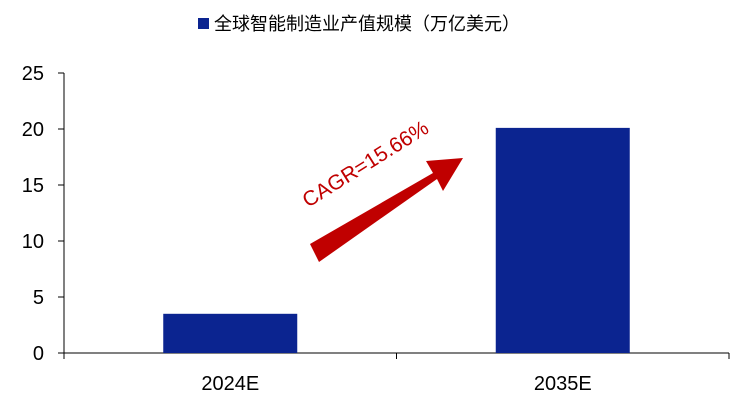 The height and width of the screenshot is (409, 747). Describe the element at coordinates (38, 354) in the screenshot. I see `y-tick-label: 0` at that location.